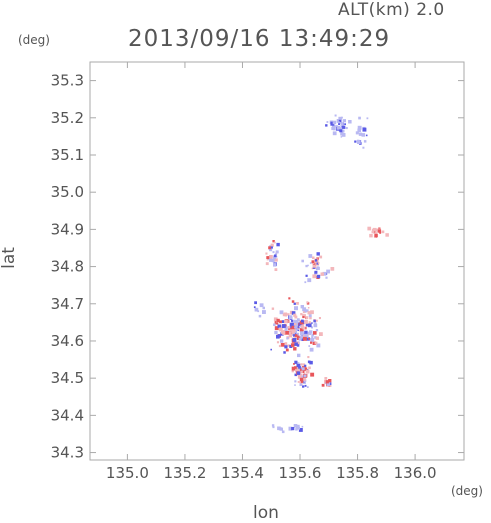  I want to click on y-tick-label: 35.3, so click(67, 81).